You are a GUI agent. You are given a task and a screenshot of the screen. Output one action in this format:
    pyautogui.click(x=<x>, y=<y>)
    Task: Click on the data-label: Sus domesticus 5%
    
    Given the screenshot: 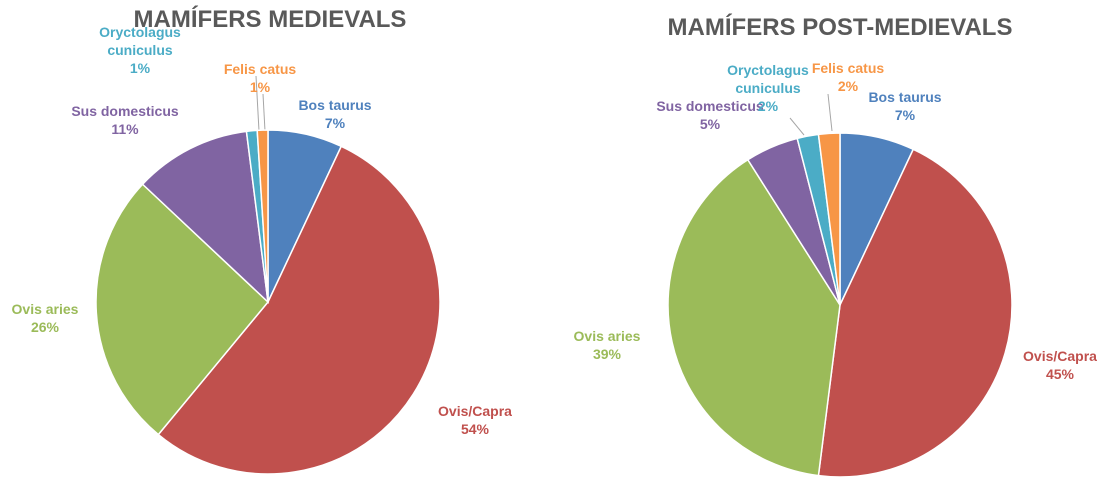 What is the action you would take?
    pyautogui.click(x=710, y=115)
    